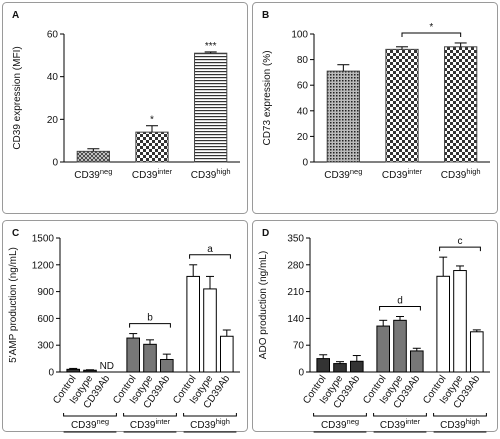 This screenshot has height=439, width=500. Describe the element at coordinates (211, 46) in the screenshot. I see `significance: ***` at that location.